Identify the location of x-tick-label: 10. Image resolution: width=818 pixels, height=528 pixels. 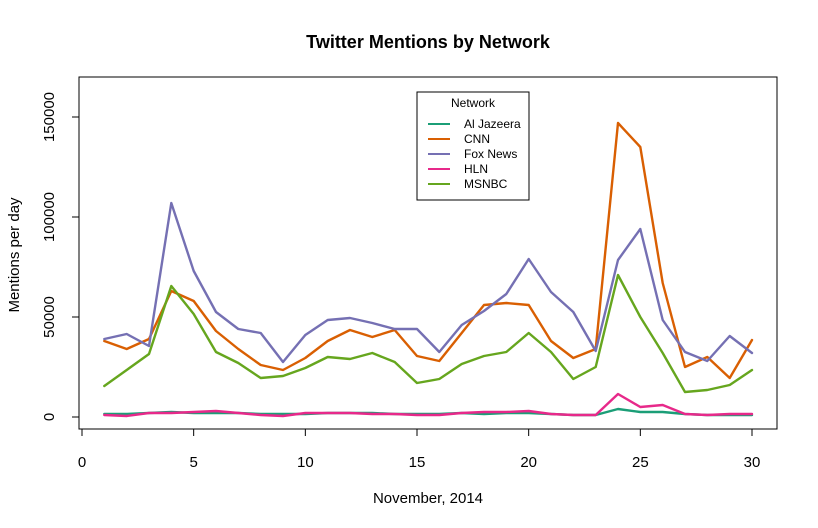
(305, 462).